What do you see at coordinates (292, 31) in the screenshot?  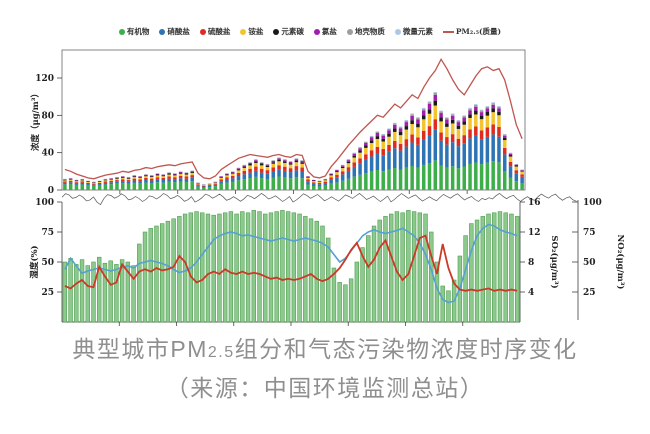 I see `legend-label: 元素碳` at bounding box center [292, 31].